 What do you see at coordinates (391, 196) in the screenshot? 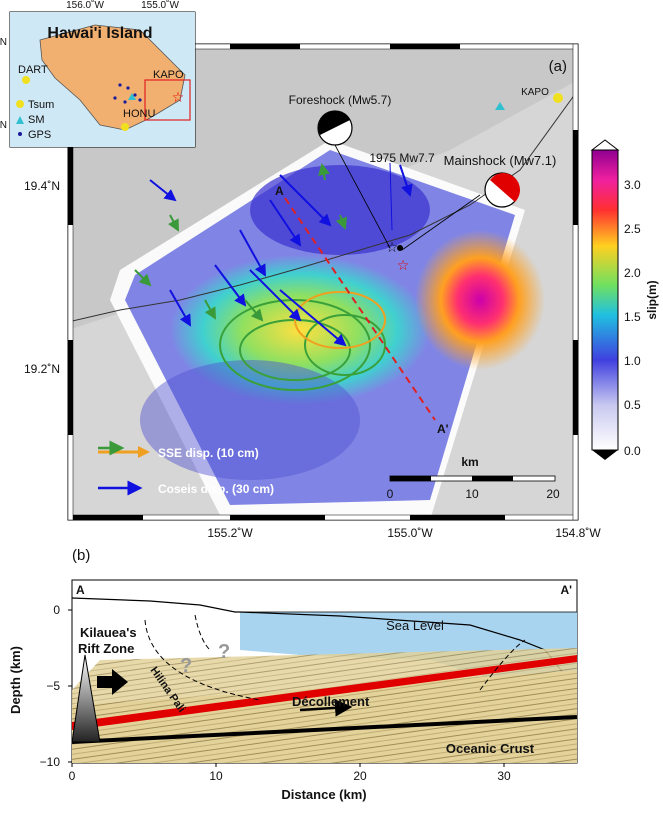
I see `1975-pointer` at bounding box center [391, 196].